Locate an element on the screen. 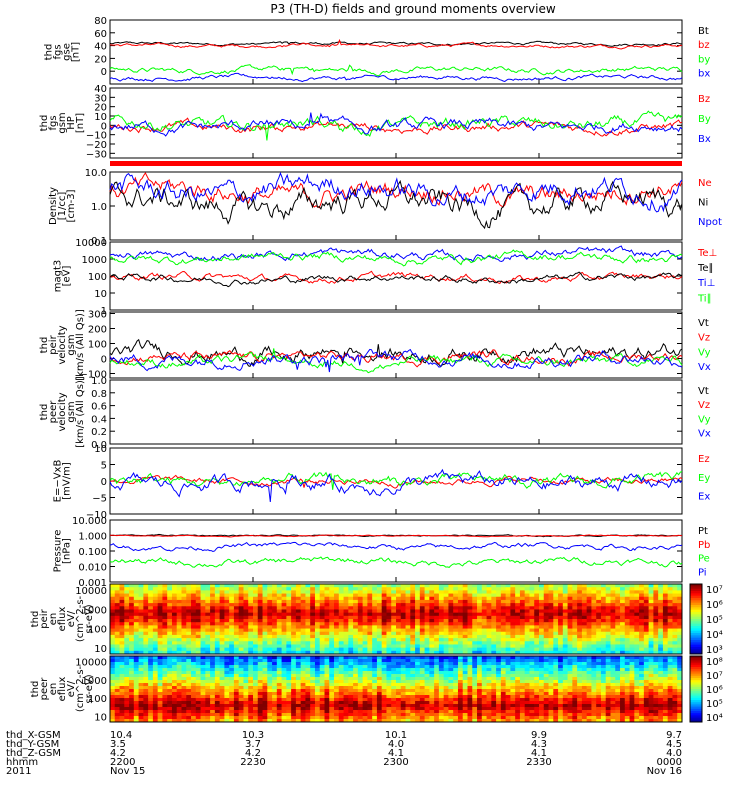 This screenshot has width=750, height=800. ytick-label: 60 is located at coordinates (100, 34).